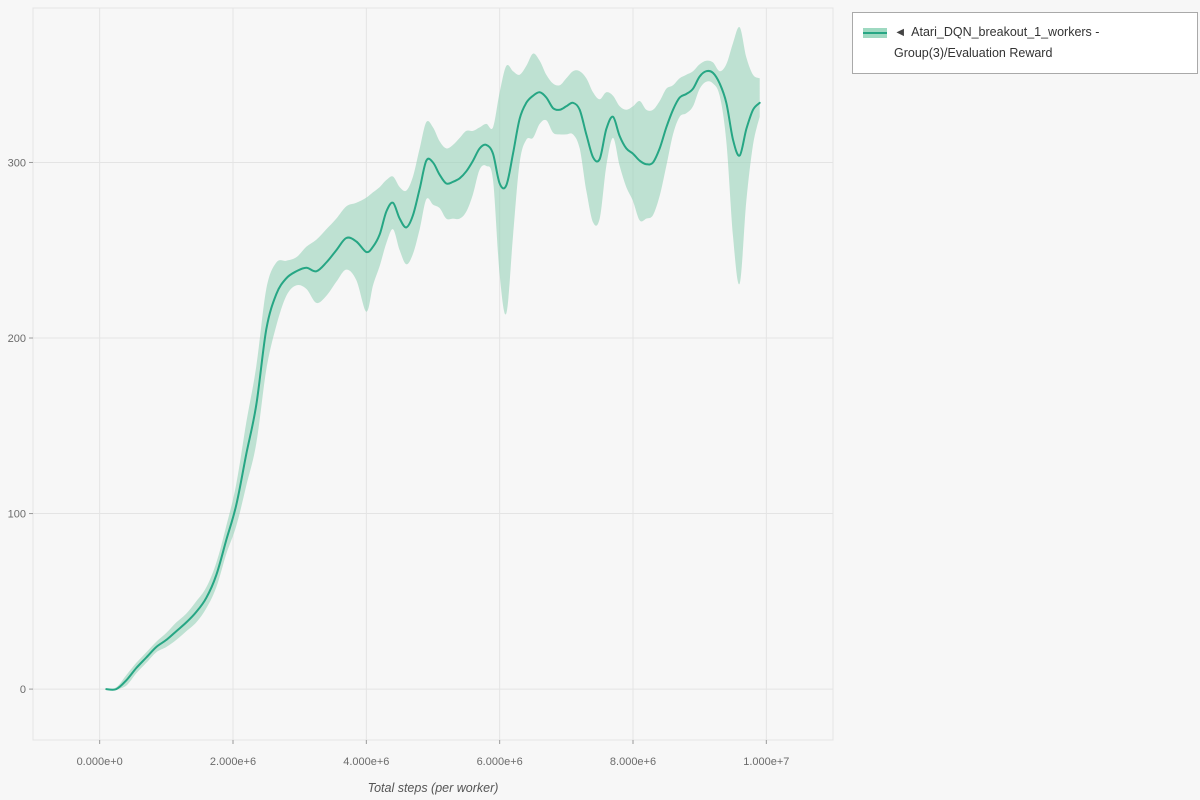  Describe the element at coordinates (17, 163) in the screenshot. I see `y-tick-label: 300` at that location.